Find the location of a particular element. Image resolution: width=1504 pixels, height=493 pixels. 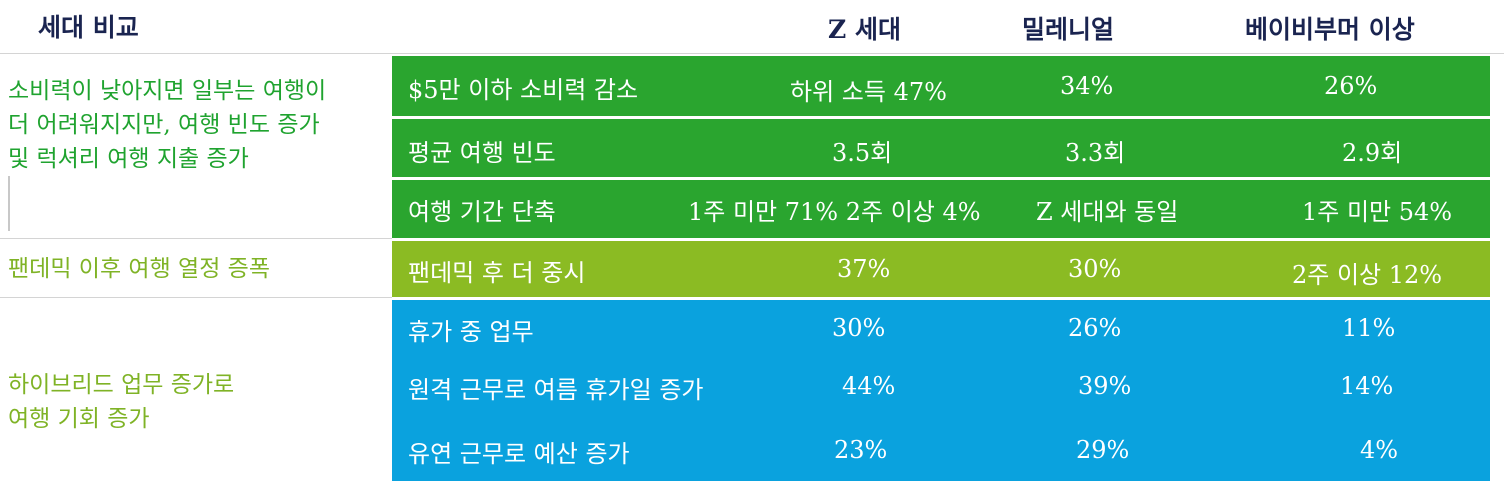

boomer-value: 2주 이상 12% is located at coordinates (1367, 275).